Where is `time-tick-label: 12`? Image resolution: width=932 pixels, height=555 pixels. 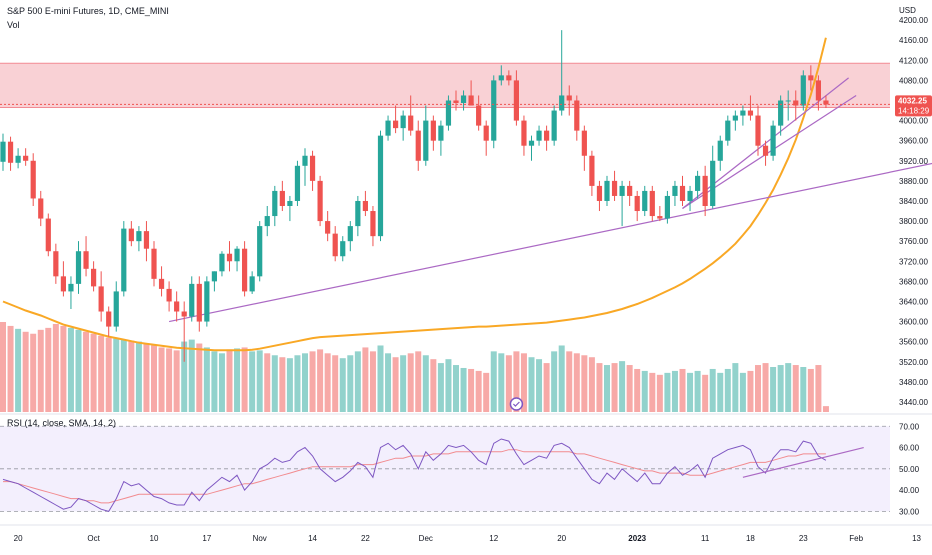 time-tick-label: 12 is located at coordinates (493, 538).